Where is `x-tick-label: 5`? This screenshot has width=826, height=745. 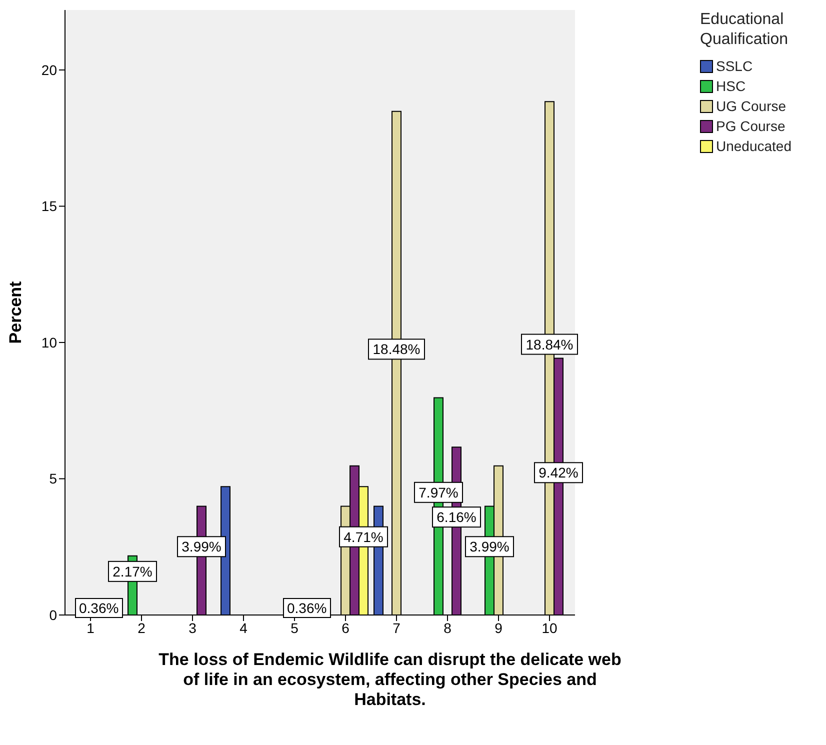 x-tick-label: 5 is located at coordinates (294, 628).